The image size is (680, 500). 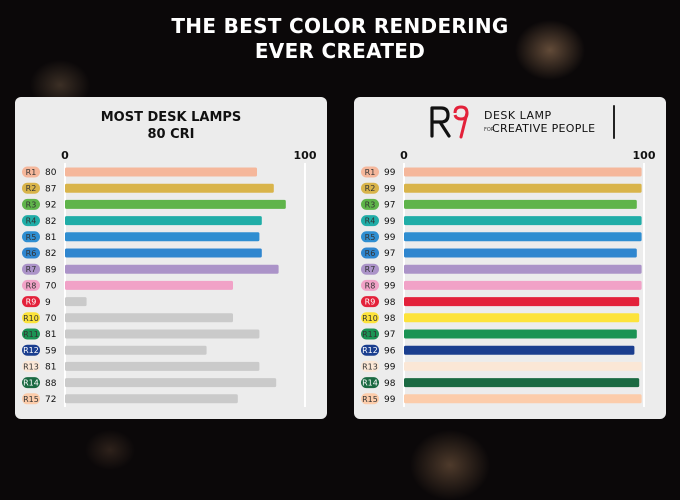 What do you see at coordinates (340, 51) in the screenshot?
I see `headline-line-2: EVER CREATED` at bounding box center [340, 51].